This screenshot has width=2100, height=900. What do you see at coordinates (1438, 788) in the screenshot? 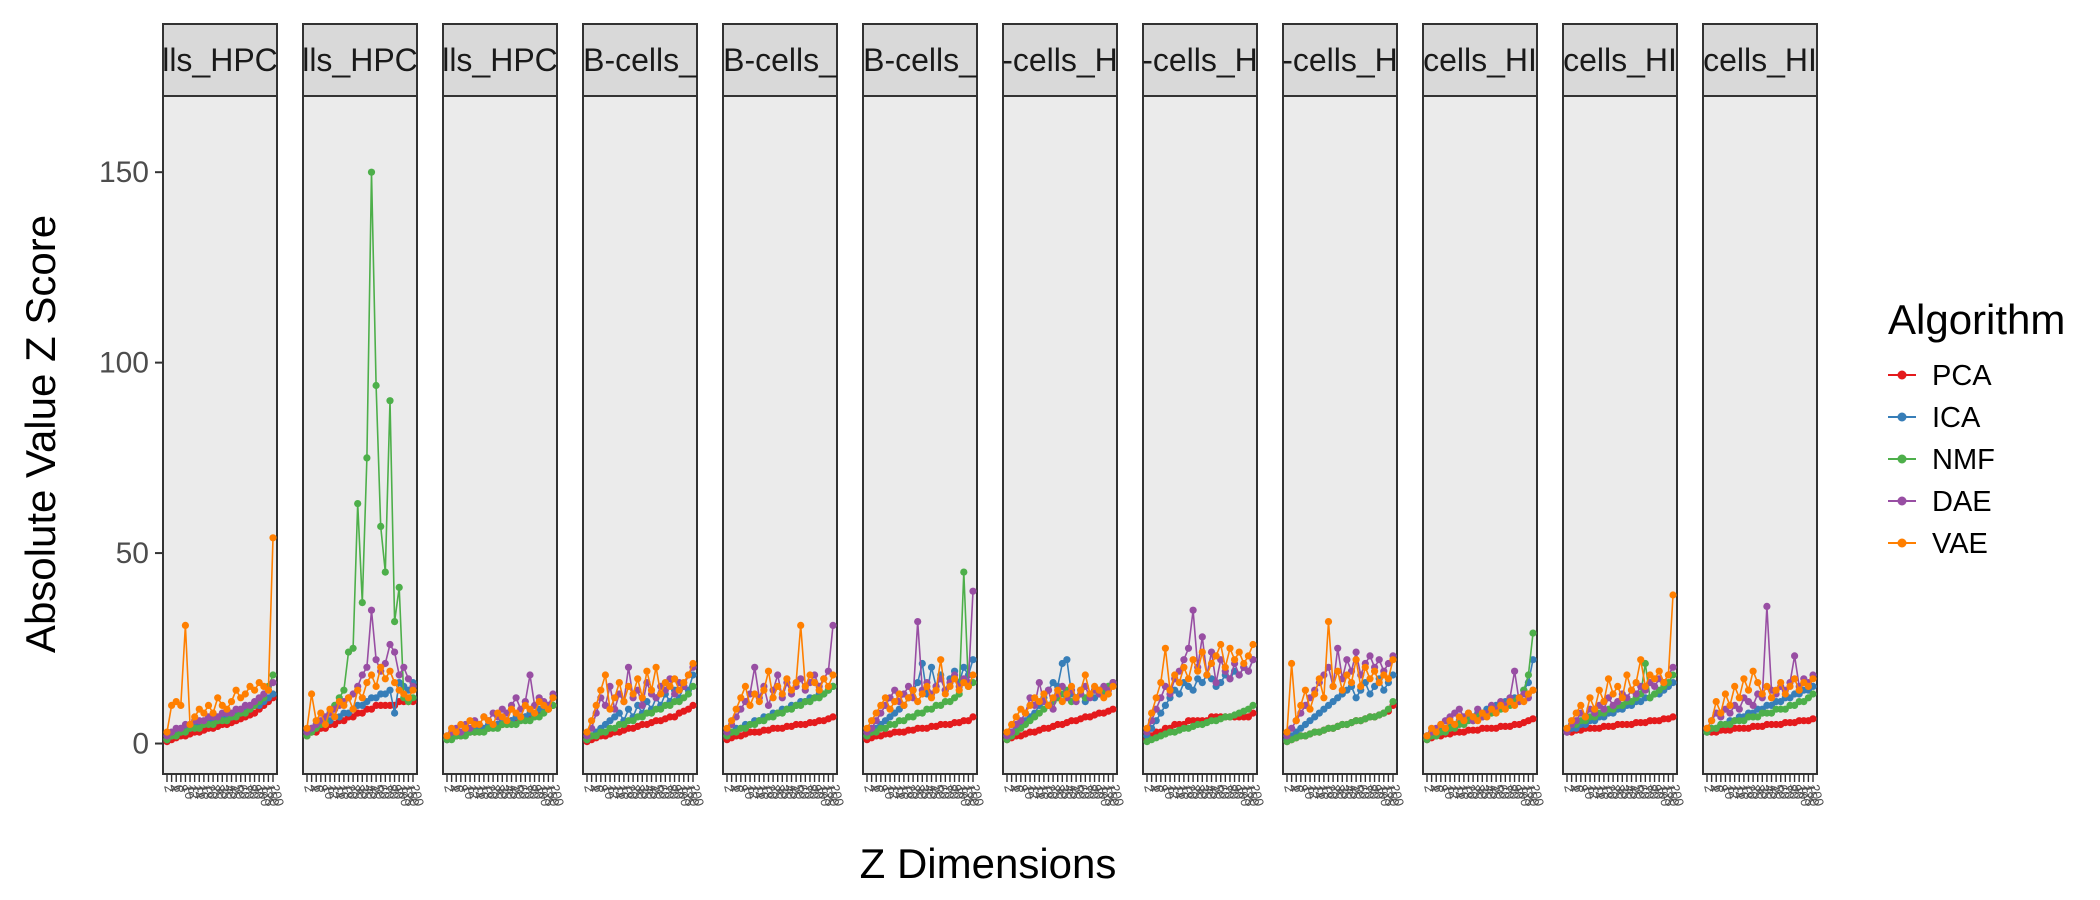
I see `x-tick-label: 6` at bounding box center [1438, 788].